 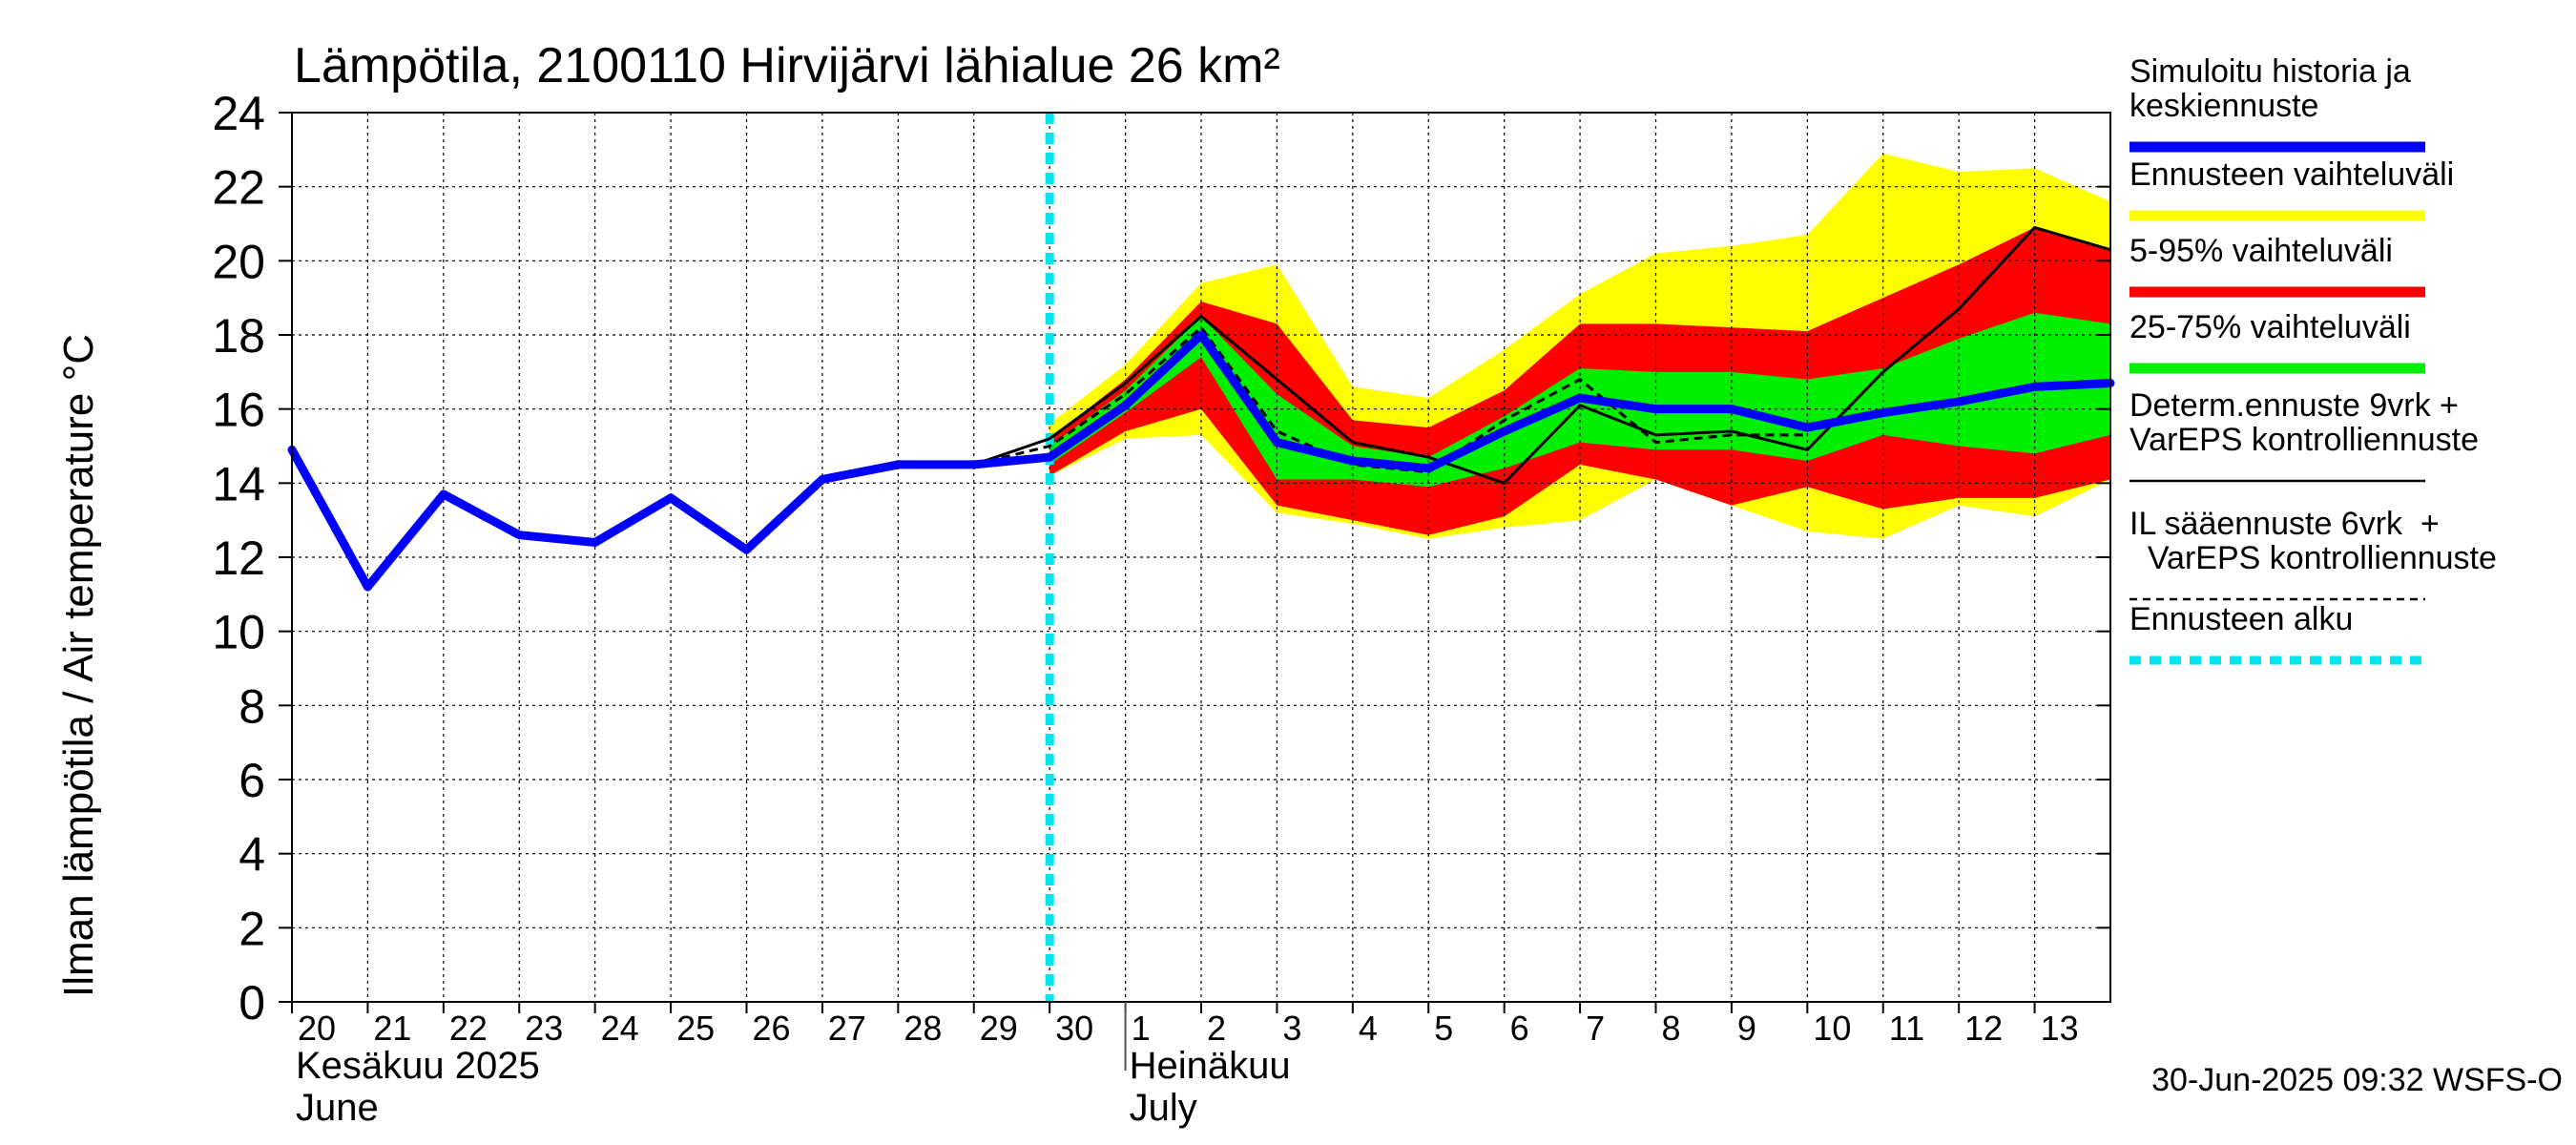 I want to click on x-tick-label: 9, so click(x=1746, y=1029).